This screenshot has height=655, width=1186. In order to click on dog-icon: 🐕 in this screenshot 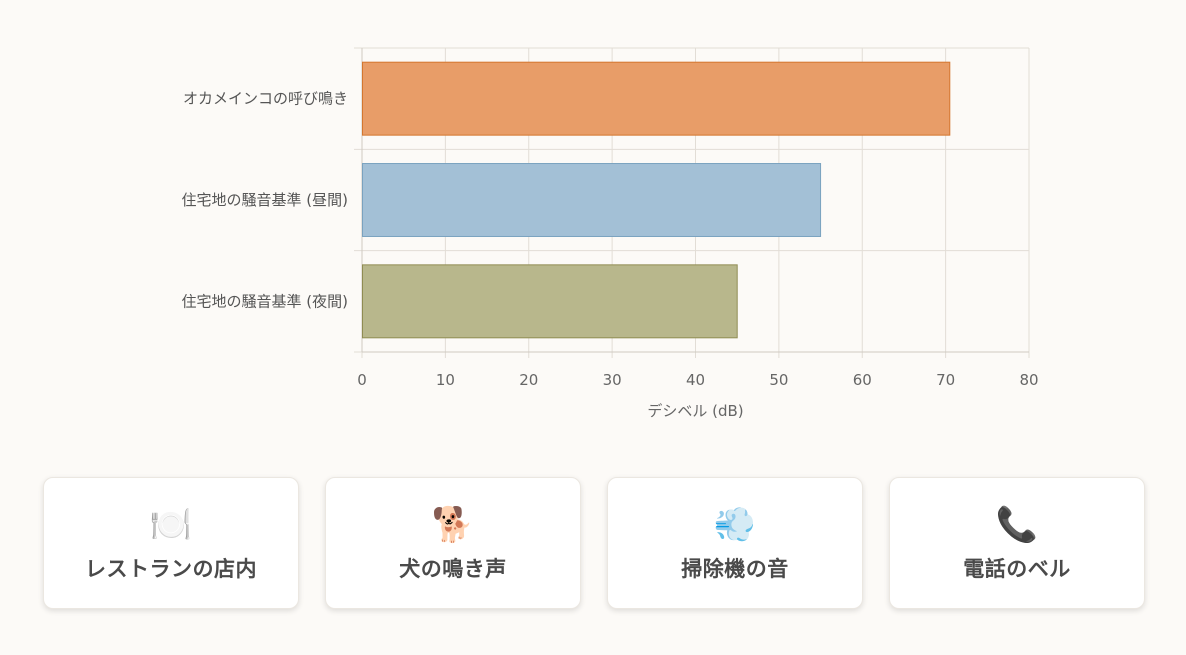, I will do `click(453, 525)`.